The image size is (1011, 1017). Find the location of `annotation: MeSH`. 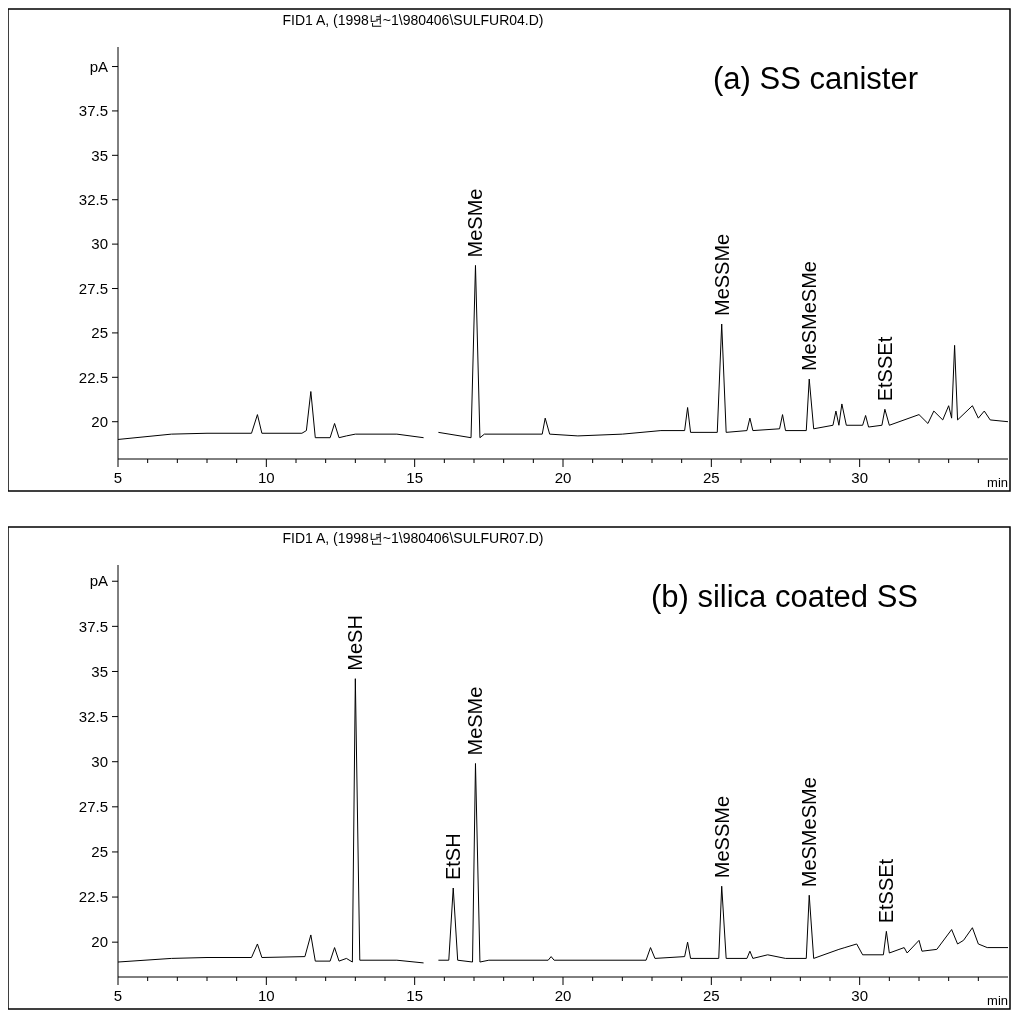

annotation: MeSH is located at coordinates (355, 643).